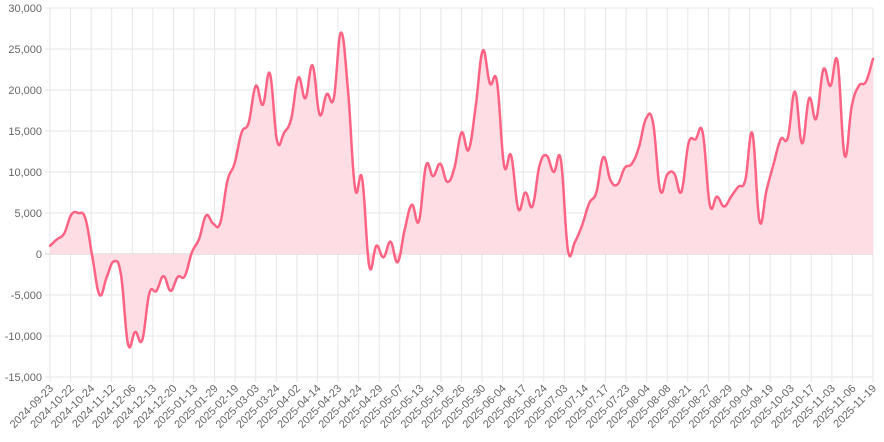 This screenshot has height=442, width=884. Describe the element at coordinates (26, 296) in the screenshot. I see `y-tick-label: -5,000` at that location.